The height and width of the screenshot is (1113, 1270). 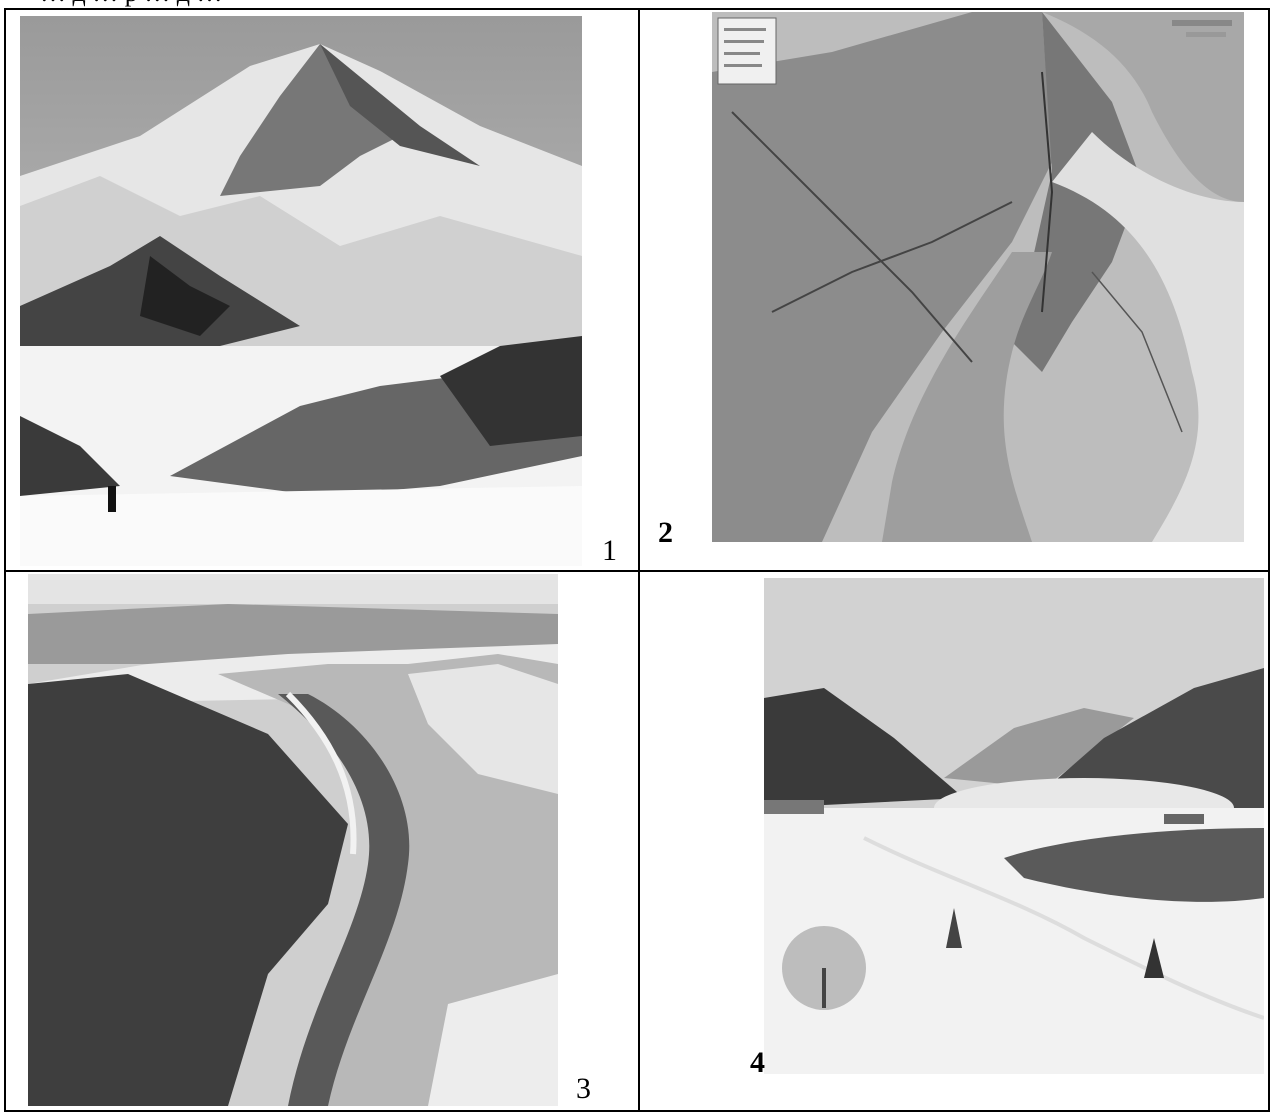 I want to click on cell-number-4: 4, so click(x=757, y=1062).